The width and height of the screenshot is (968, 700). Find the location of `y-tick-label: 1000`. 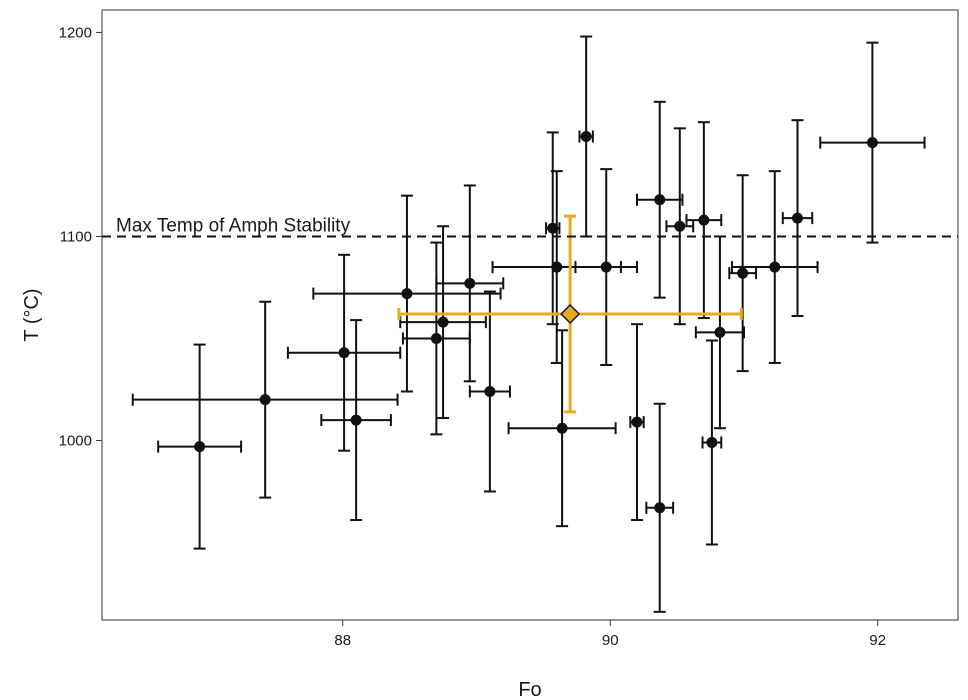

y-tick-label: 1000 is located at coordinates (75, 440).